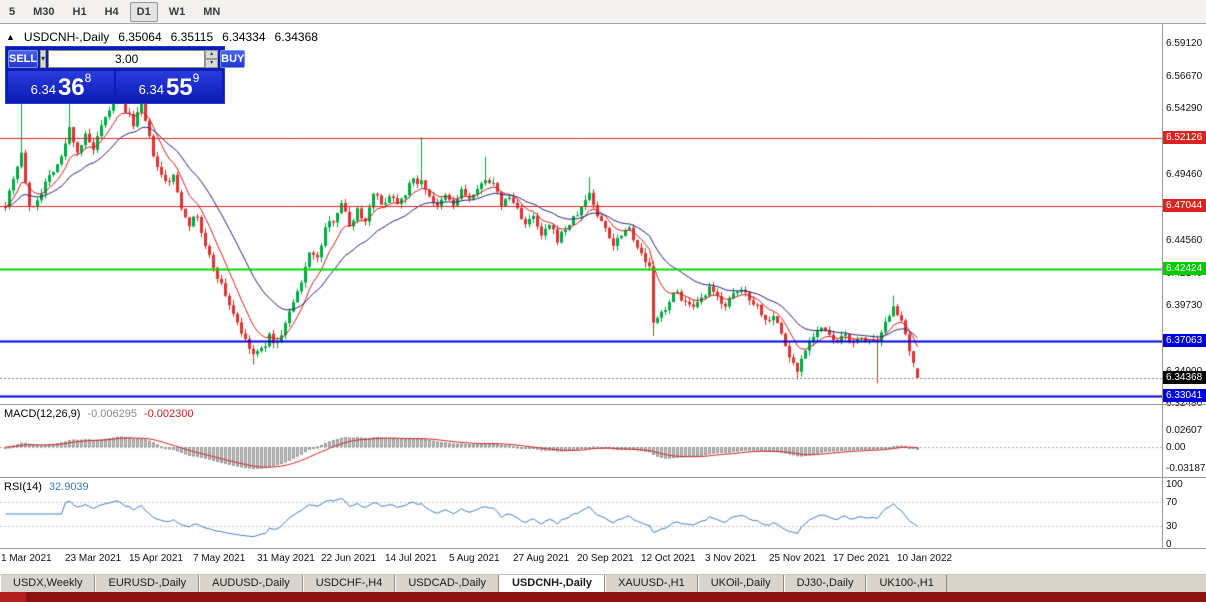 This screenshot has height=602, width=1206. What do you see at coordinates (603, 12) in the screenshot?
I see `timeframe-toolbar: 5 M30 H1 H4 D1 W1 MN` at bounding box center [603, 12].